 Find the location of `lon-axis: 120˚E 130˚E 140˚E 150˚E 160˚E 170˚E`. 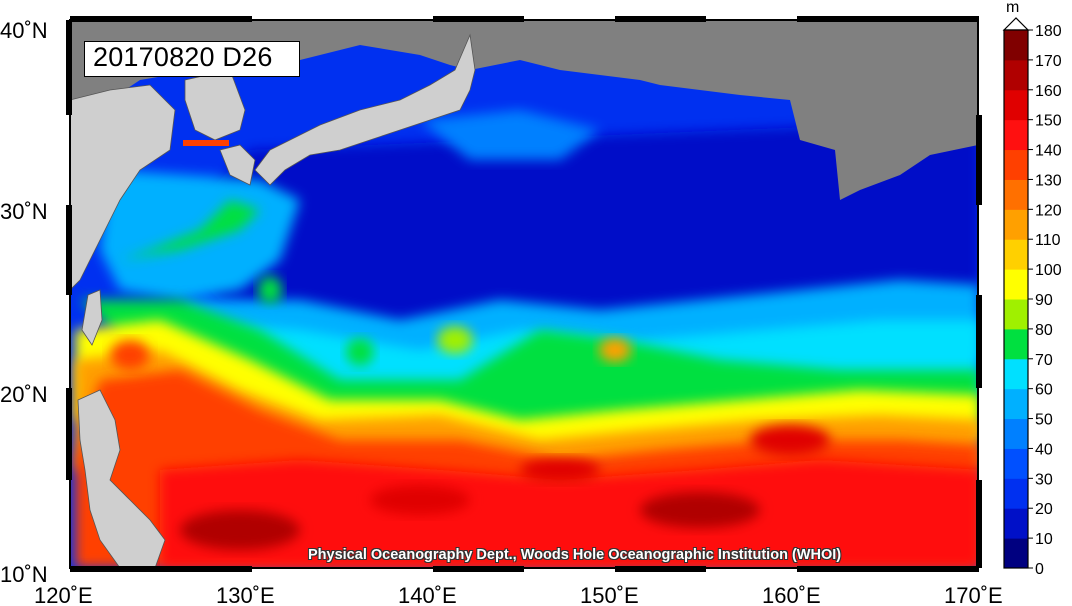

lon-axis: 120˚E 130˚E 140˚E 150˚E 160˚E 170˚E is located at coordinates (518, 594).